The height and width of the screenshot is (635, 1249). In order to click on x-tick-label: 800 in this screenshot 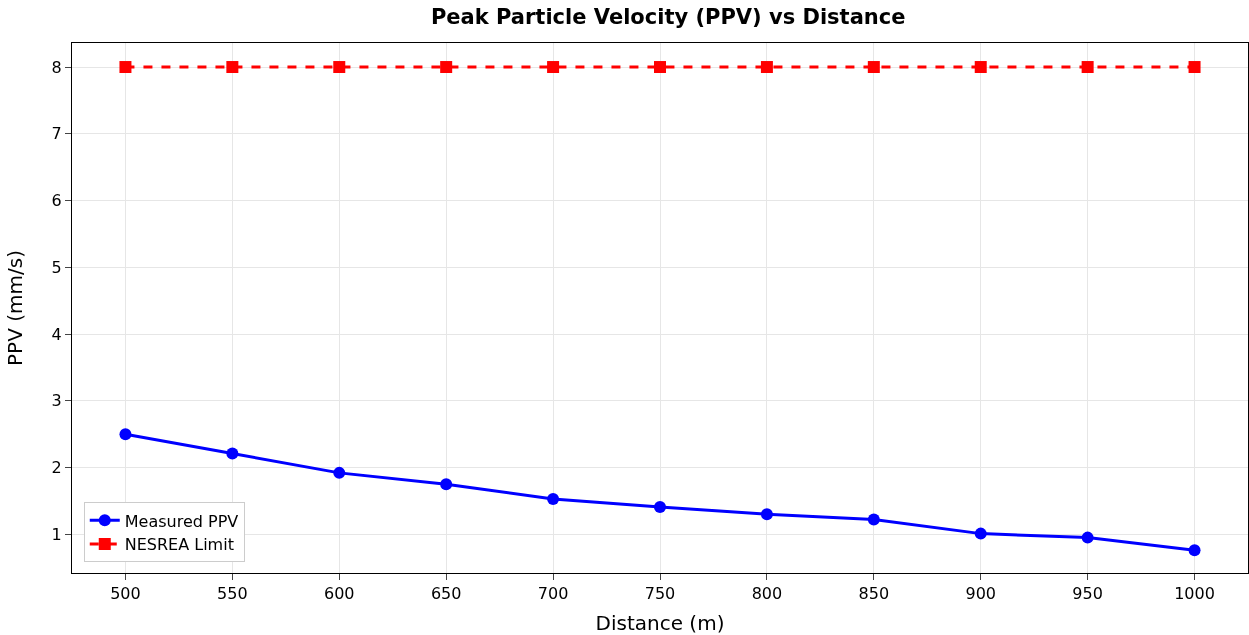, I will do `click(767, 594)`.